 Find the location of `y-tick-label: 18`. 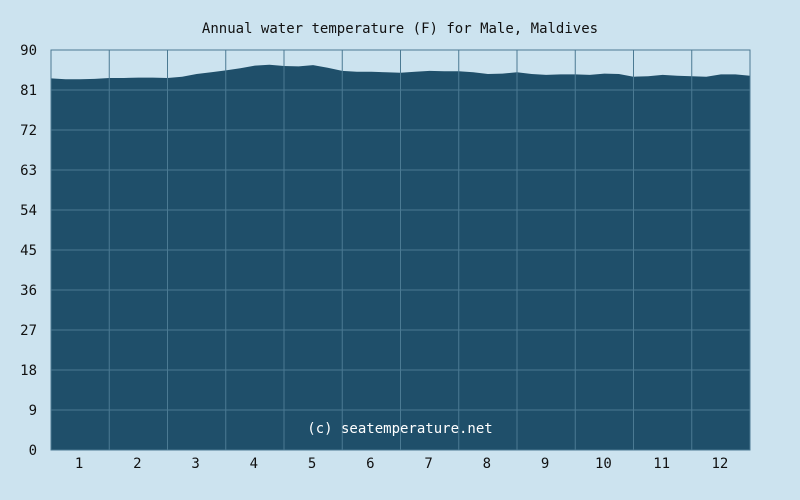

y-tick-label: 18 is located at coordinates (28, 371).